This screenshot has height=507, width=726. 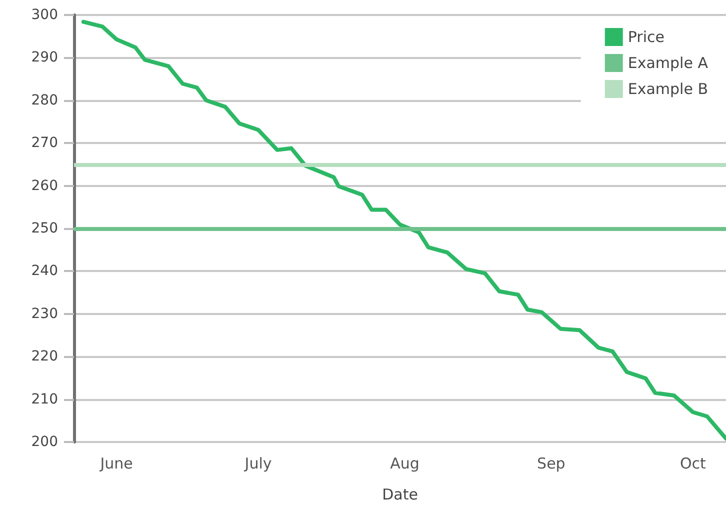 I want to click on y-tick-label: 300, so click(x=44, y=15).